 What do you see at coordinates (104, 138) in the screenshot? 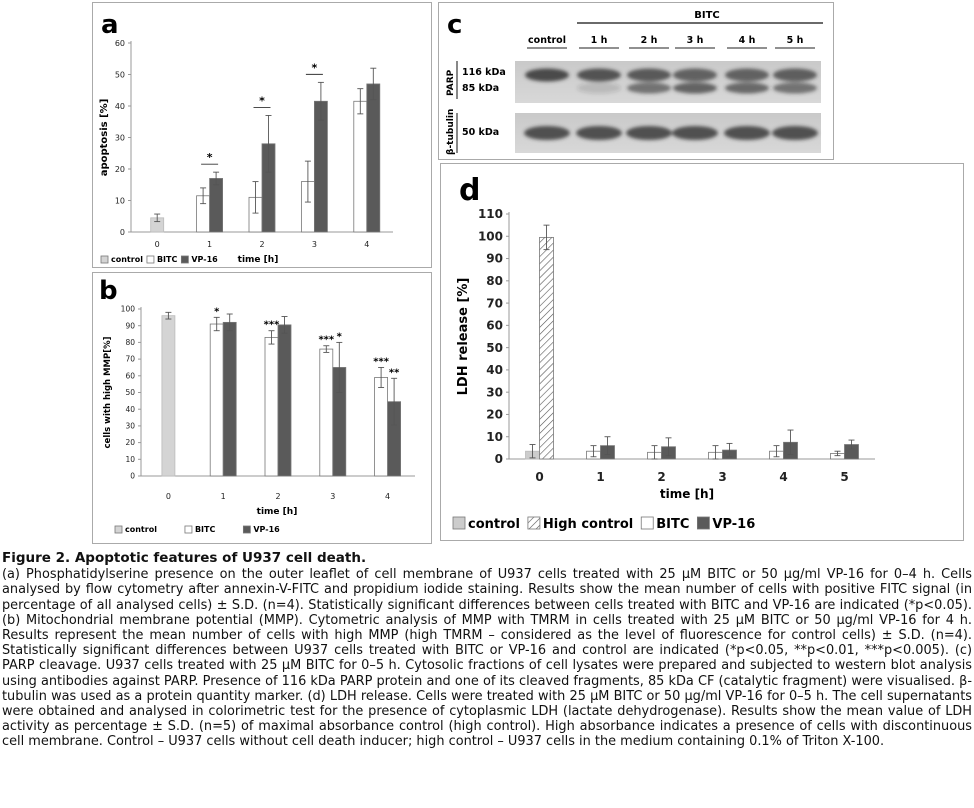
I see `y-axis-label: apoptosis [%]` at bounding box center [104, 138].